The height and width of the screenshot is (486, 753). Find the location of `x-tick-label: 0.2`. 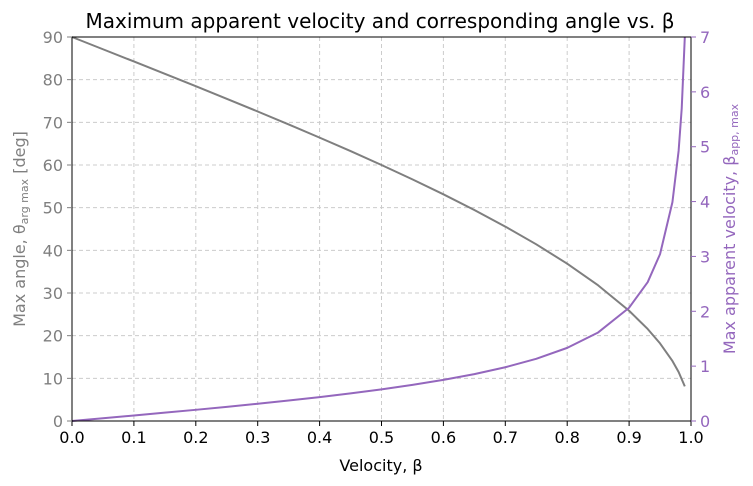

x-tick-label: 0.2 is located at coordinates (195, 437).